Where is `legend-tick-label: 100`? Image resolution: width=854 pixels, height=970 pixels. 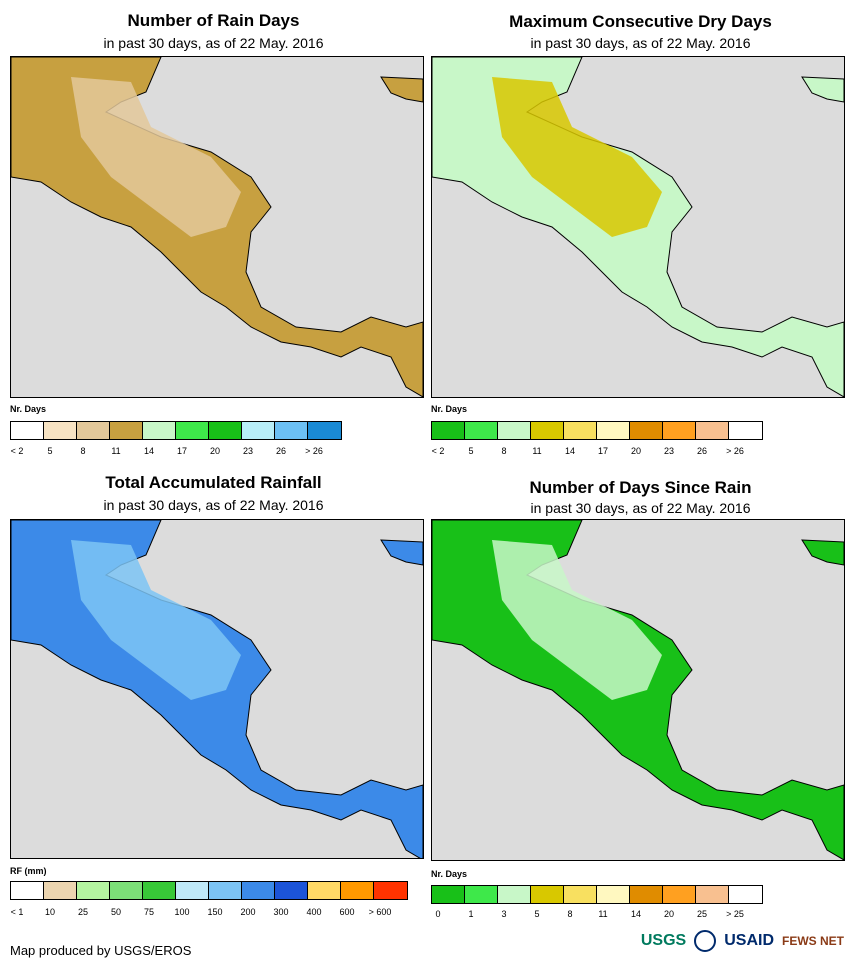 legend-tick-label: 100 is located at coordinates (182, 912).